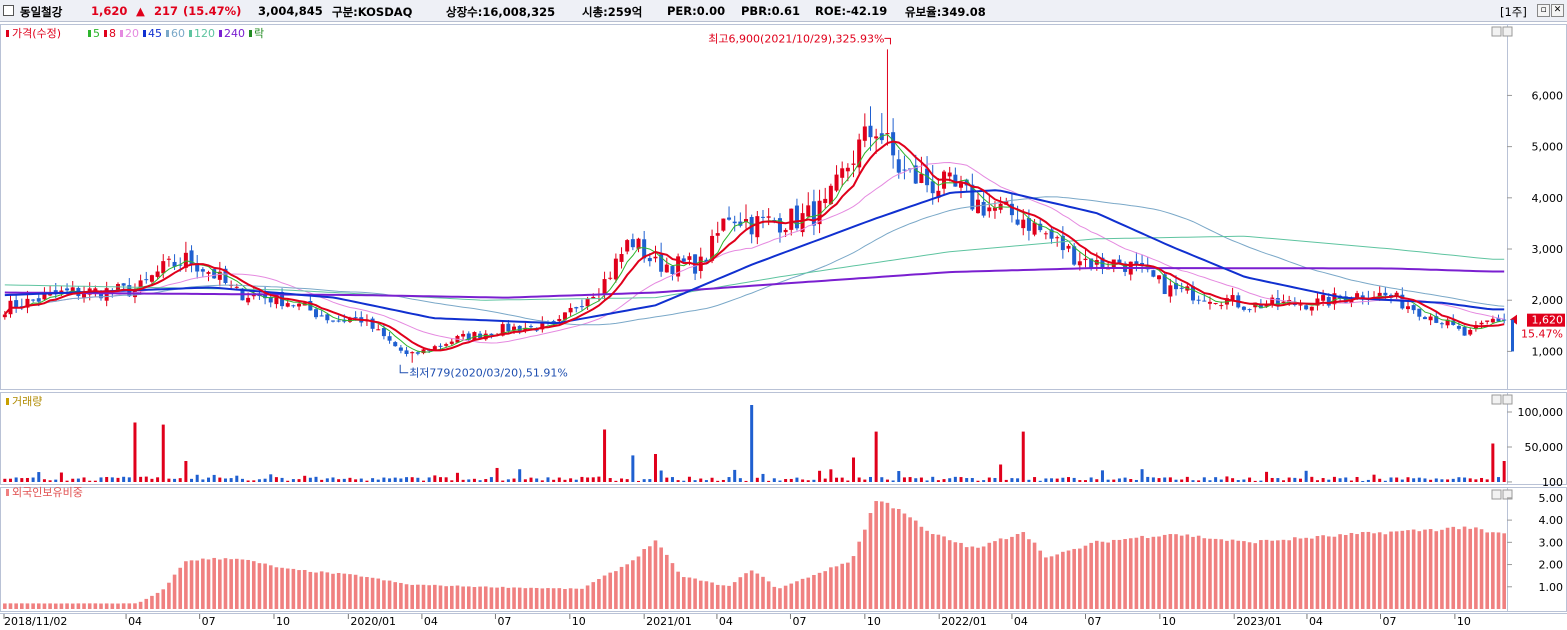  I want to click on pbr-value: PBR:0.61, so click(771, 11).